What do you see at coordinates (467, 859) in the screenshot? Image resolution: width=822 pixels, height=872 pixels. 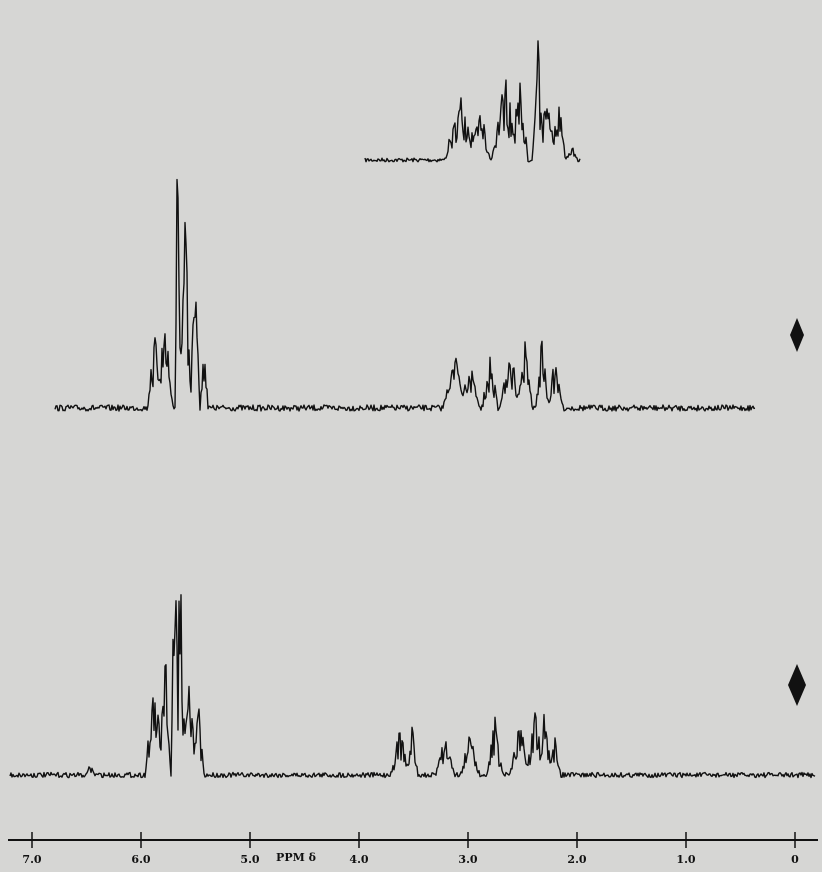 I see `tick-label: 3.0` at bounding box center [467, 859].